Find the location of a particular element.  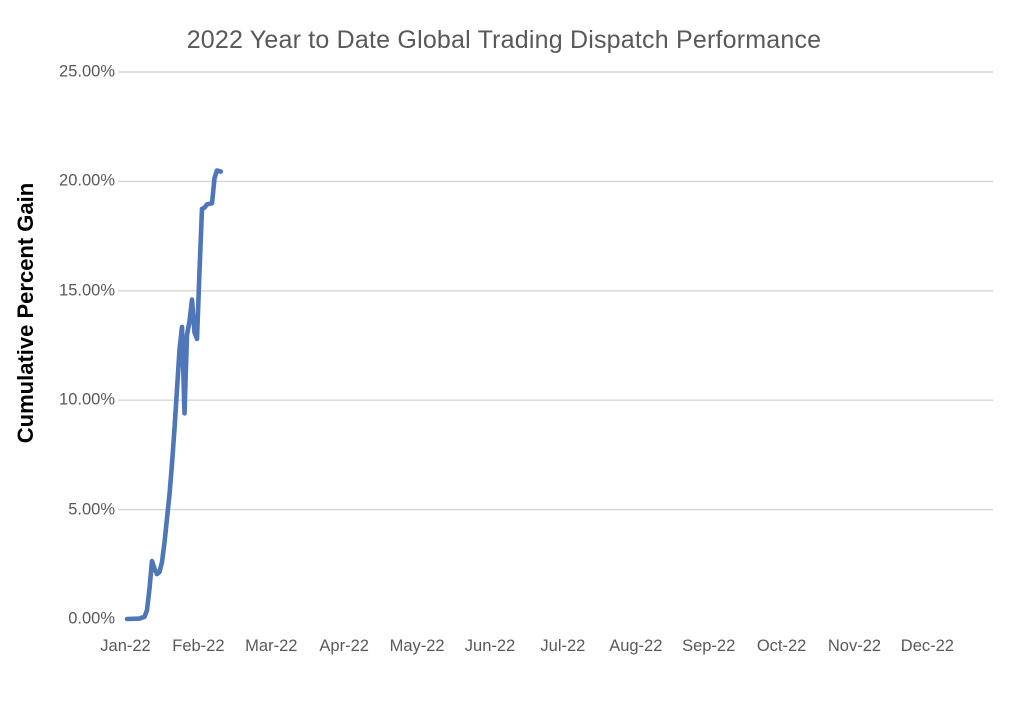

x-tick-label: Apr-22 is located at coordinates (344, 646).